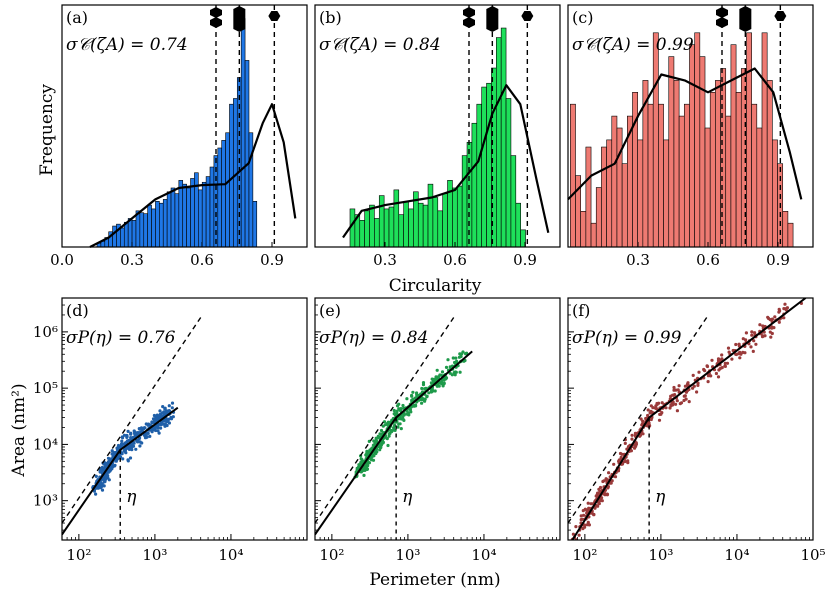 The image size is (830, 593). I want to click on hexagon-icon, so click(527, 16).